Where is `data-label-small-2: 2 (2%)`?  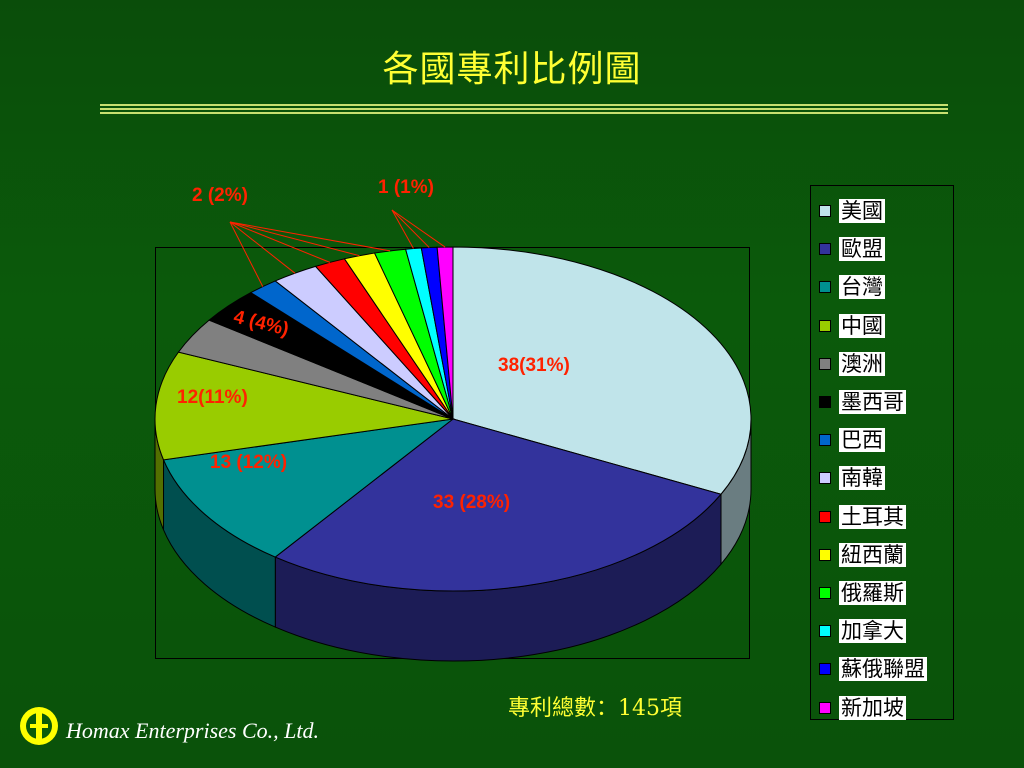 data-label-small-2: 2 (2%) is located at coordinates (220, 195).